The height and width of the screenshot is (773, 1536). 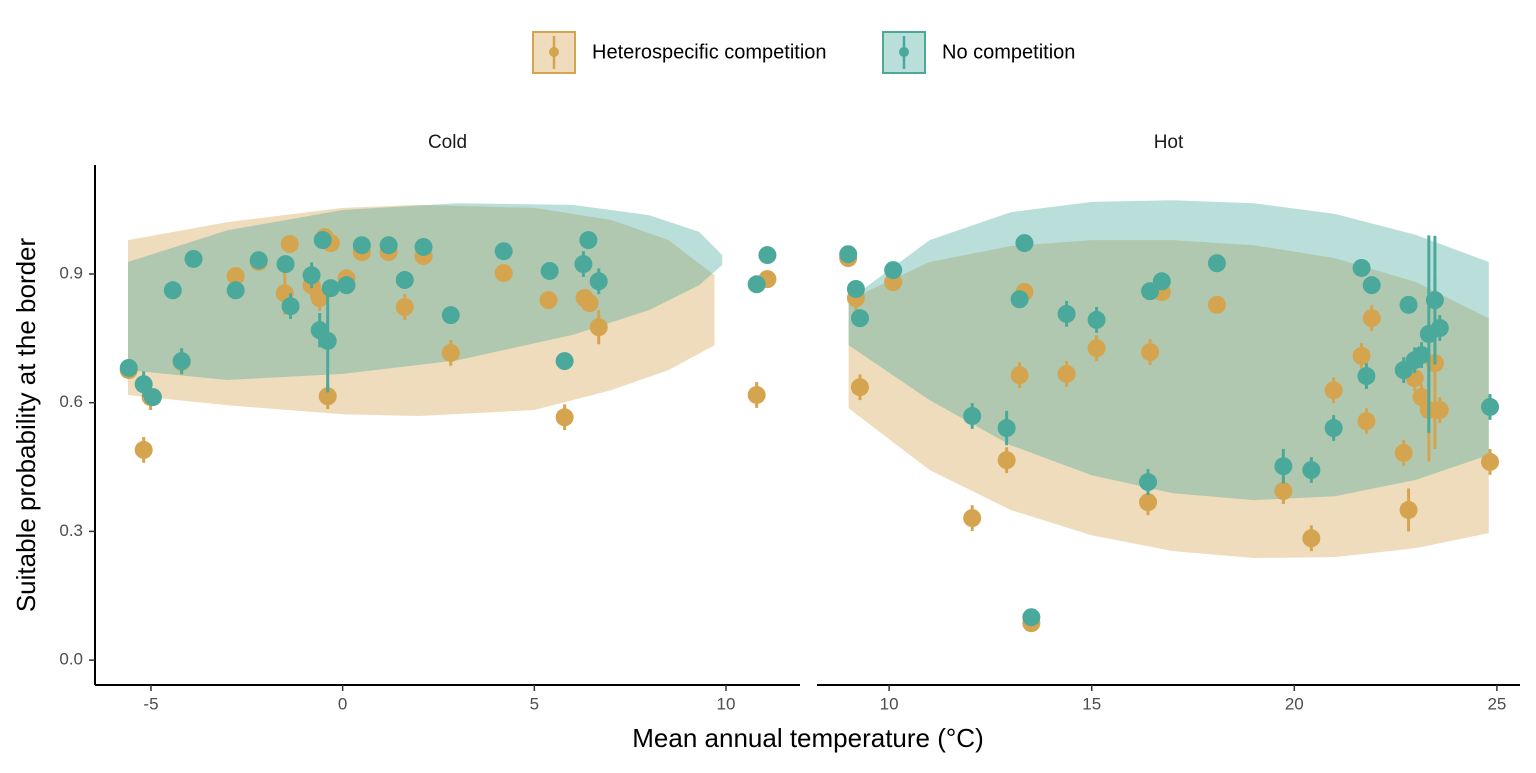 What do you see at coordinates (425, 291) in the screenshot?
I see `confidence-band` at bounding box center [425, 291].